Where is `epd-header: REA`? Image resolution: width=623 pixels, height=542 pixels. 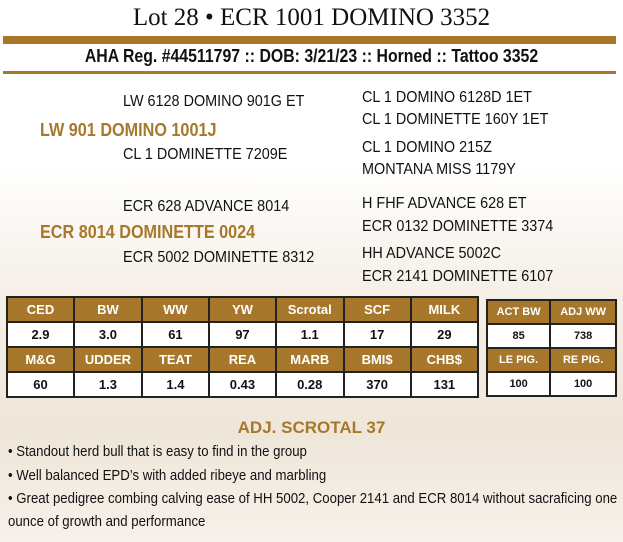 epd-header: REA is located at coordinates (242, 359).